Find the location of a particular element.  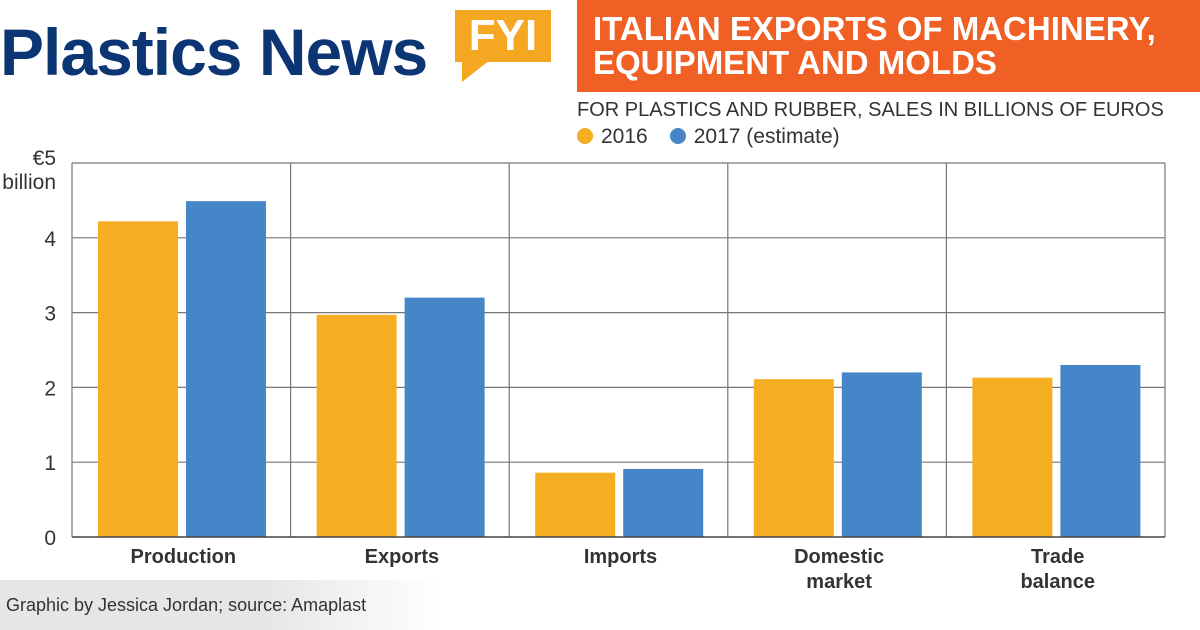

y-tick-label: 3 is located at coordinates (50, 314).